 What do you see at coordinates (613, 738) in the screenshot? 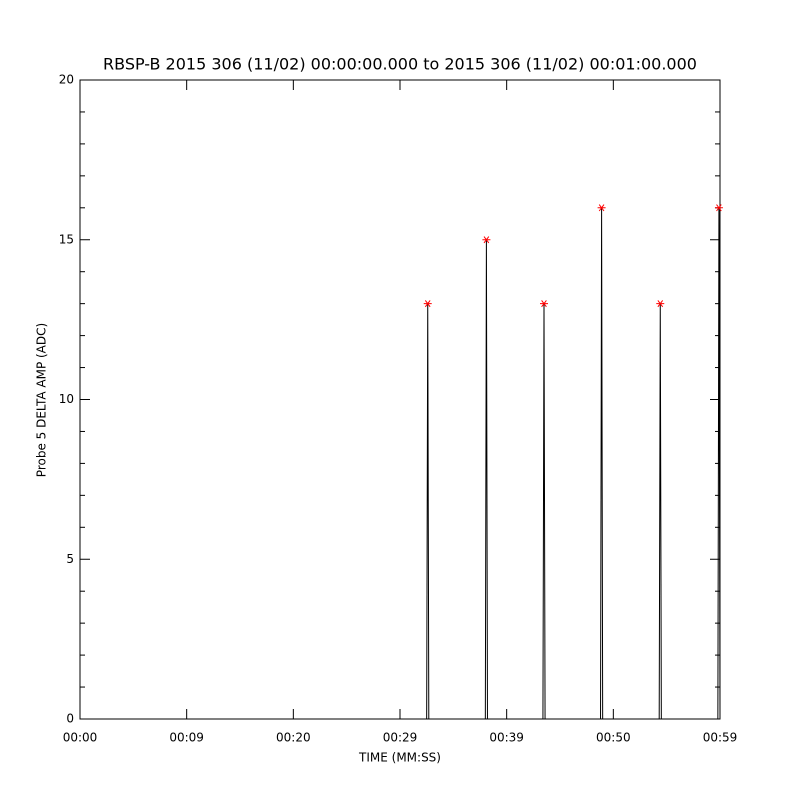
I see `x-tick-label: 00:50` at bounding box center [613, 738].